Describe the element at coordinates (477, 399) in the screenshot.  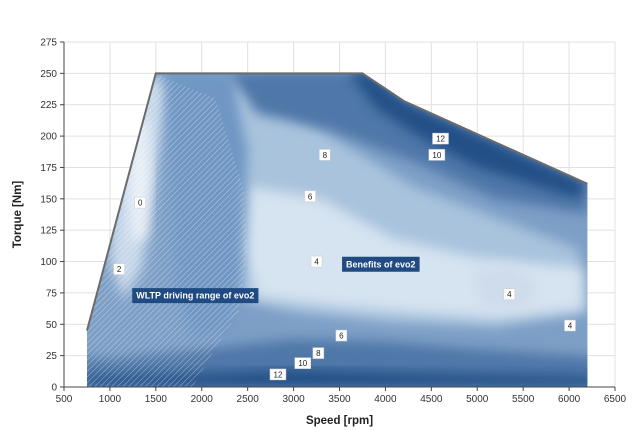
I see `x-tick-label: 5000` at that location.